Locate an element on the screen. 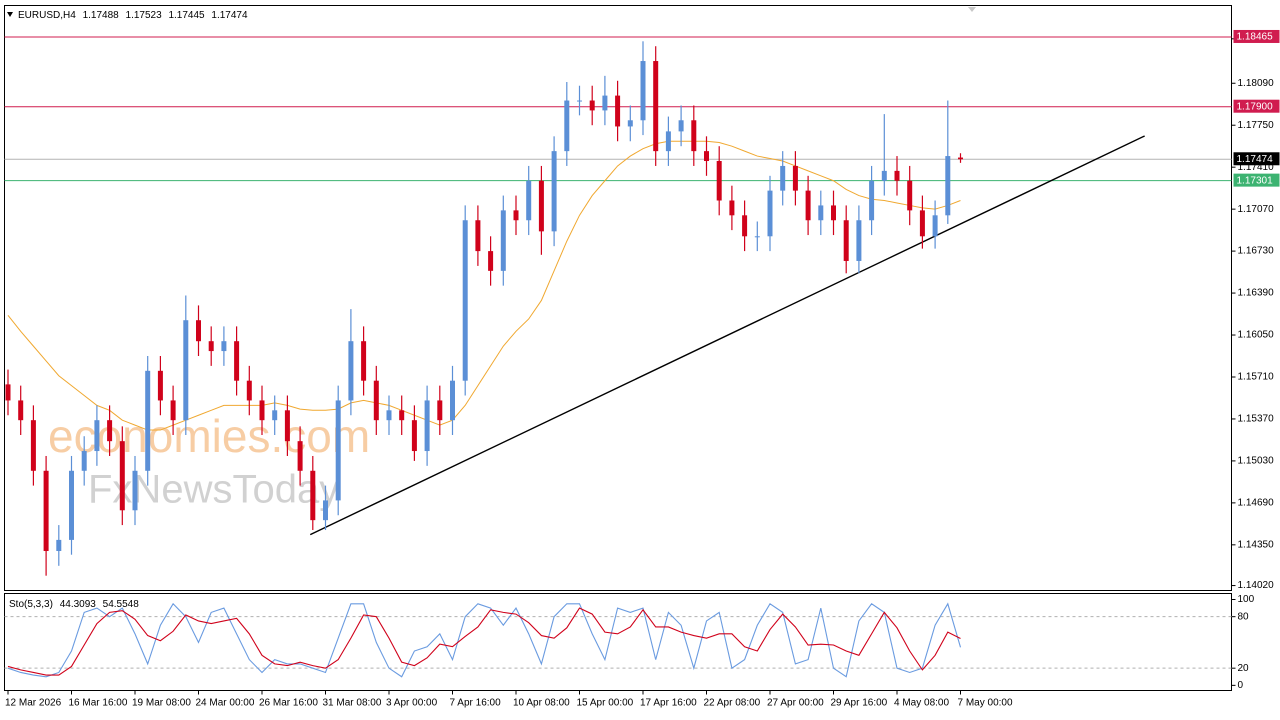 The width and height of the screenshot is (1280, 720). symbol: EURUSD,H4 is located at coordinates (47, 15).